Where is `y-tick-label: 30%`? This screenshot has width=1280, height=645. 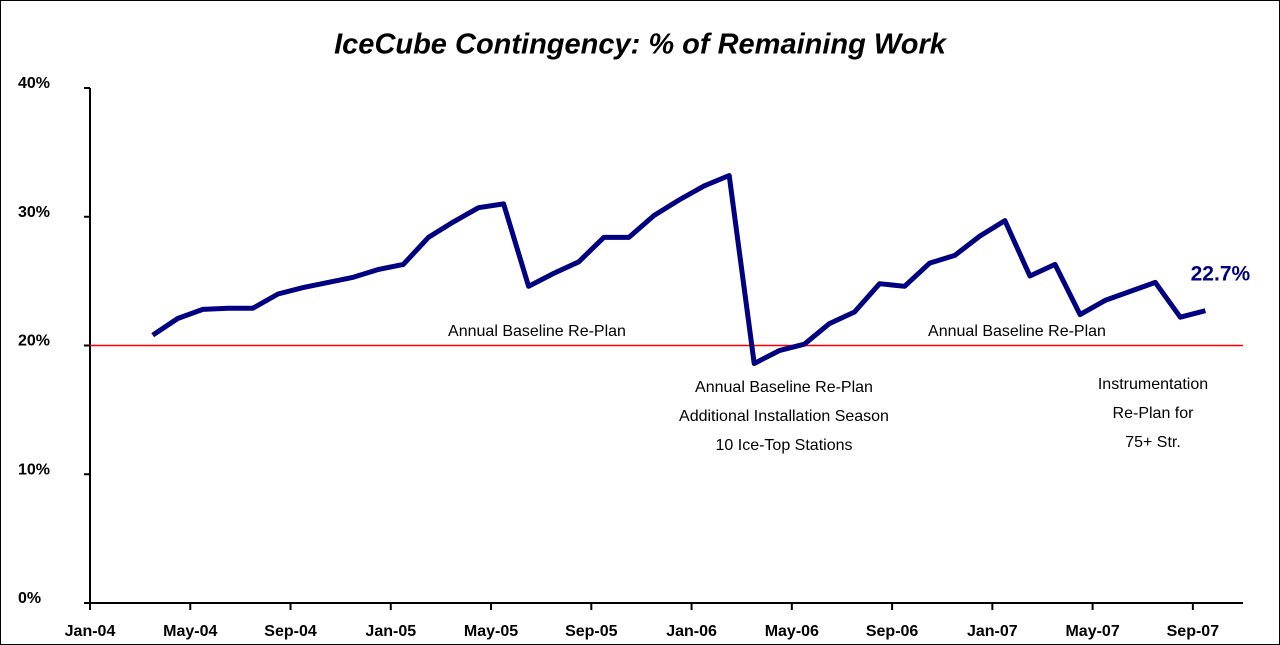
y-tick-label: 30% is located at coordinates (34, 212).